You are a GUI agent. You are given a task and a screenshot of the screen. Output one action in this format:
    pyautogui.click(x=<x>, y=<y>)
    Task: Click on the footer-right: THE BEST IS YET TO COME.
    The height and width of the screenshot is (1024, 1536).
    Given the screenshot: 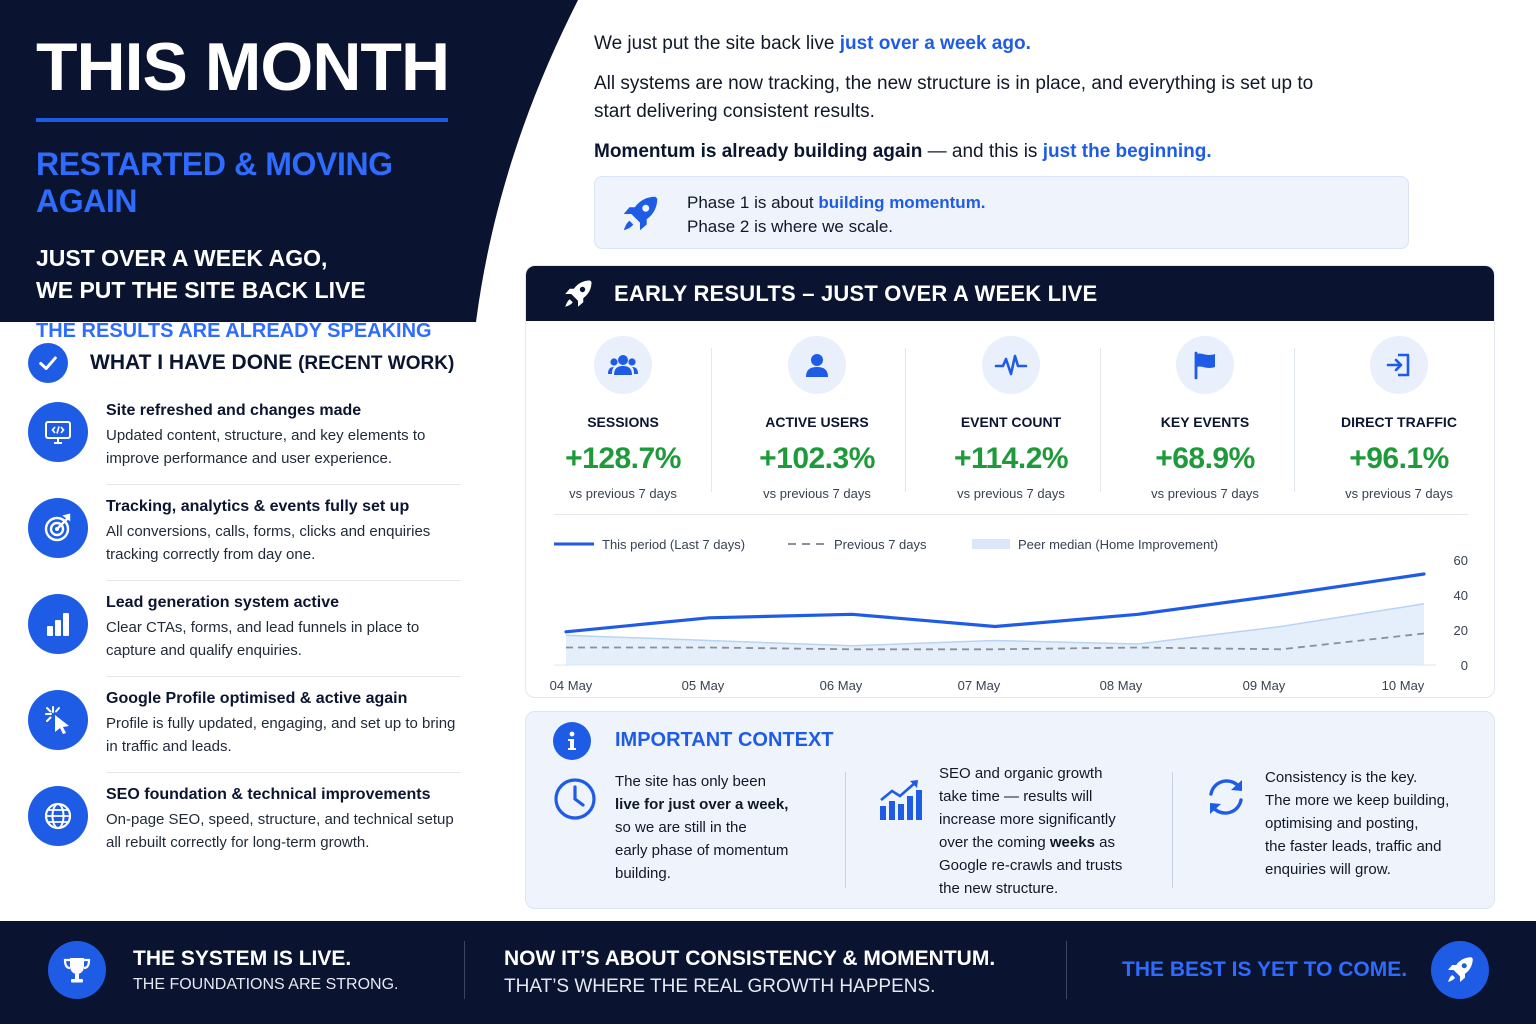 What is the action you would take?
    pyautogui.click(x=1265, y=969)
    